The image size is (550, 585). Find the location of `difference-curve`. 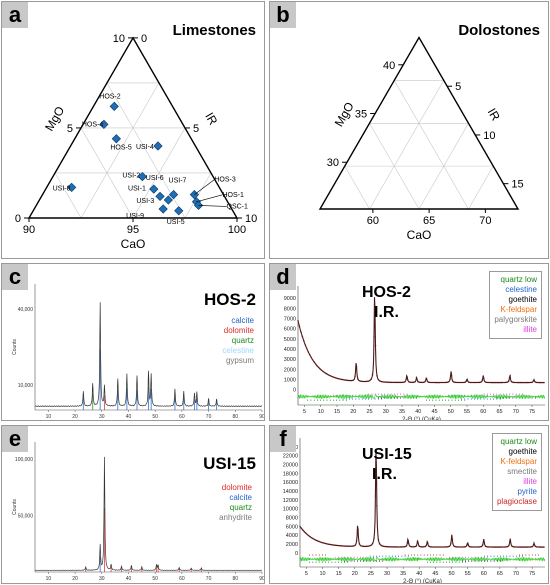

difference-curve is located at coordinates (422, 559).